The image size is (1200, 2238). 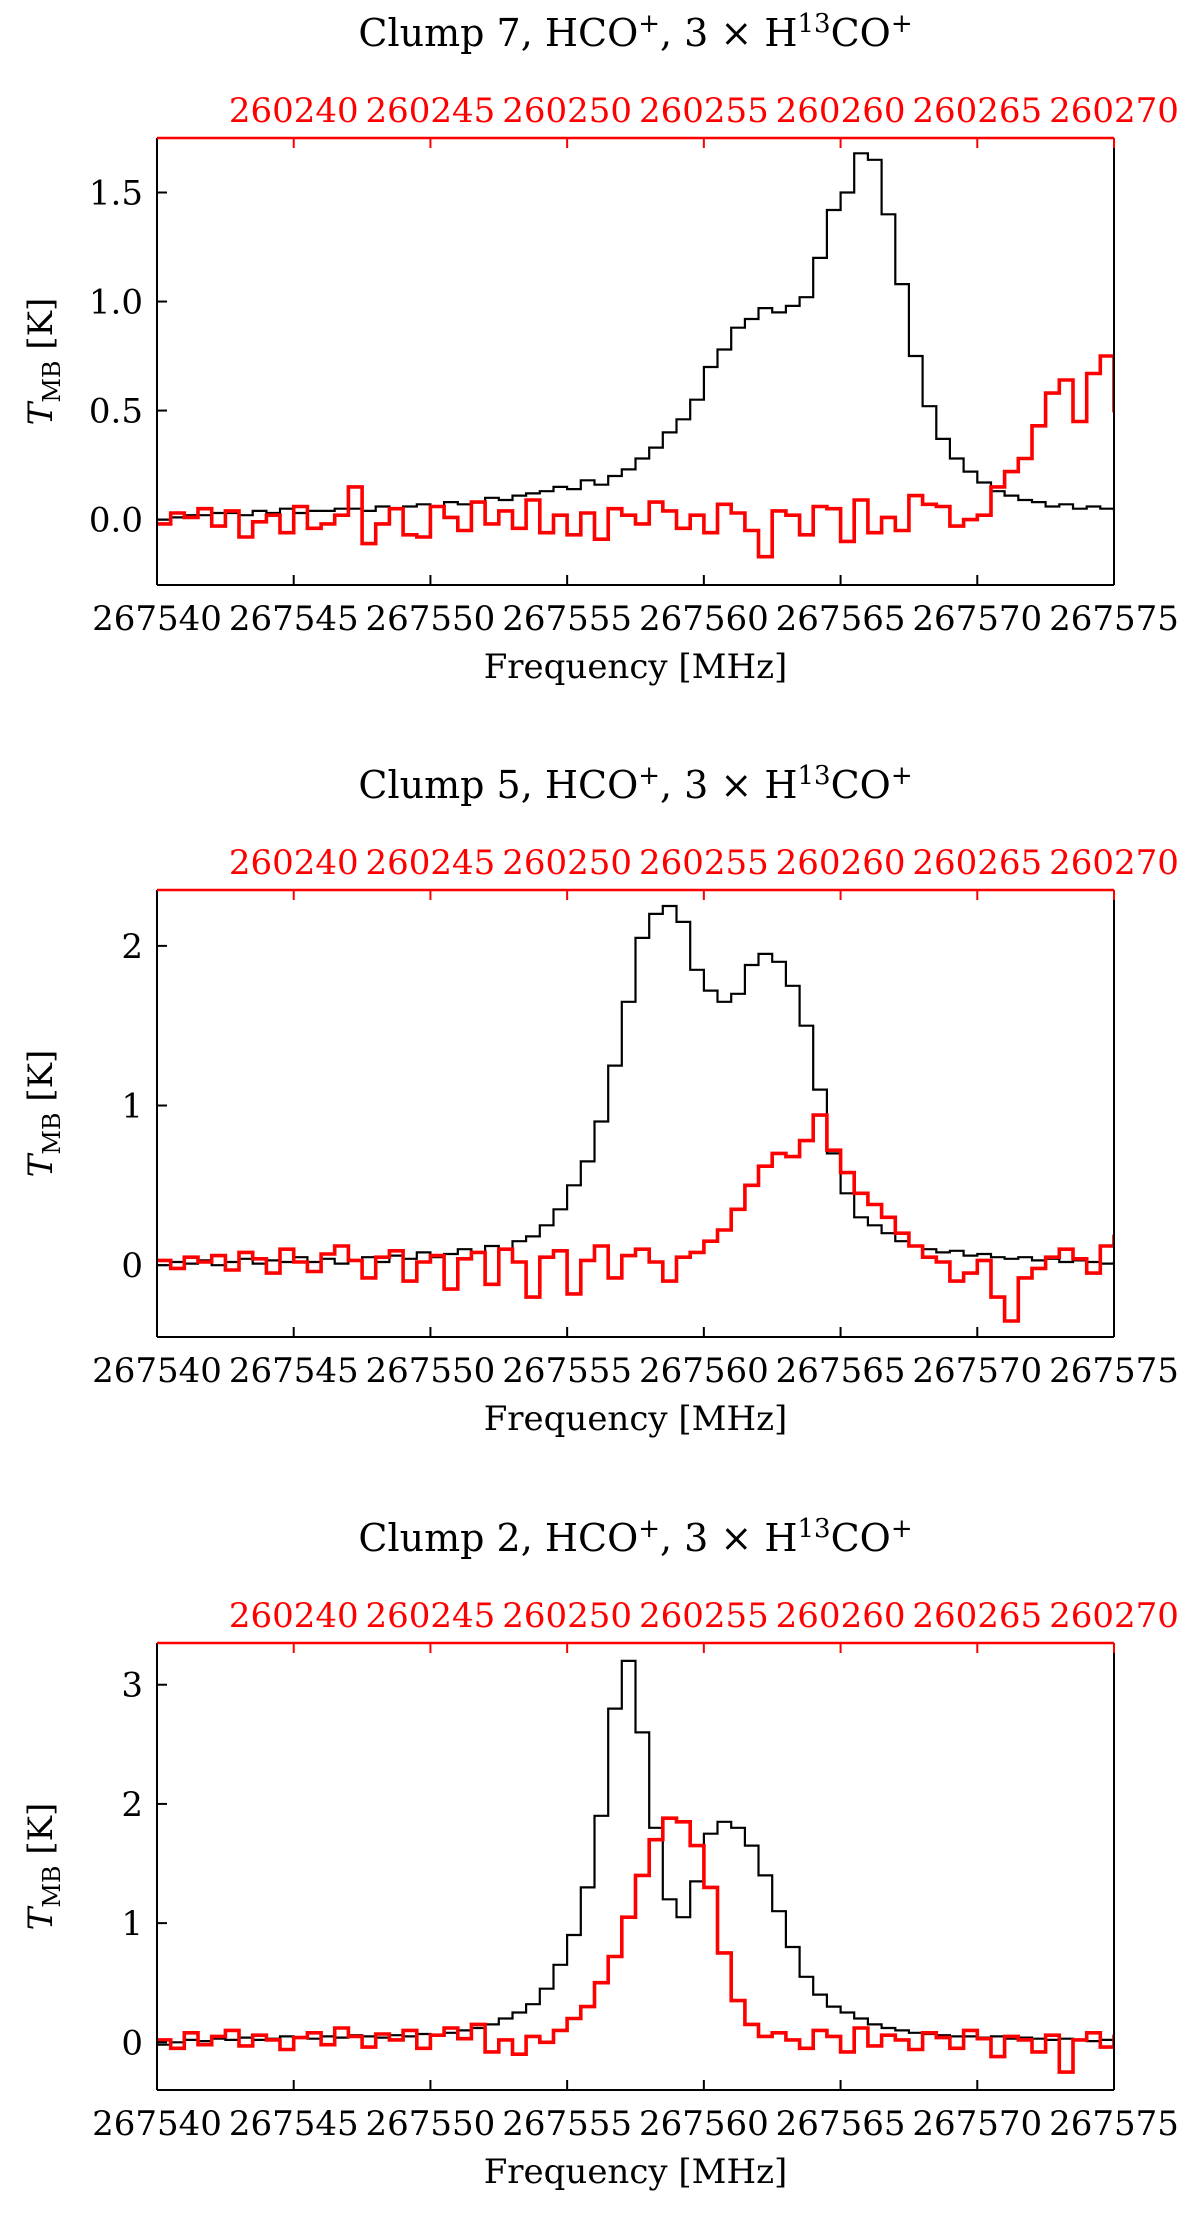 I want to click on chart-title: Clump 5, HCO+, 3 × H13CO+, so click(x=635, y=784).